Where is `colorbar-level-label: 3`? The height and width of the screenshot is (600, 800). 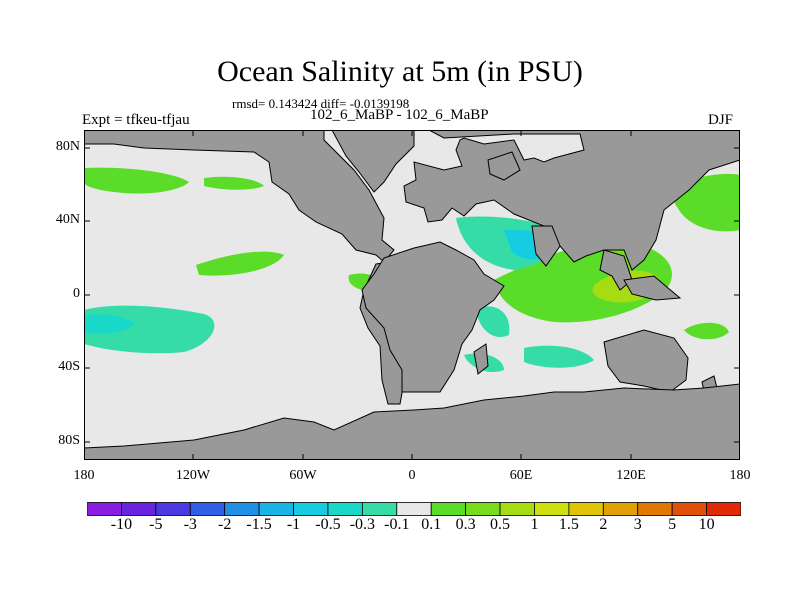 colorbar-level-label: 3 is located at coordinates (637, 524).